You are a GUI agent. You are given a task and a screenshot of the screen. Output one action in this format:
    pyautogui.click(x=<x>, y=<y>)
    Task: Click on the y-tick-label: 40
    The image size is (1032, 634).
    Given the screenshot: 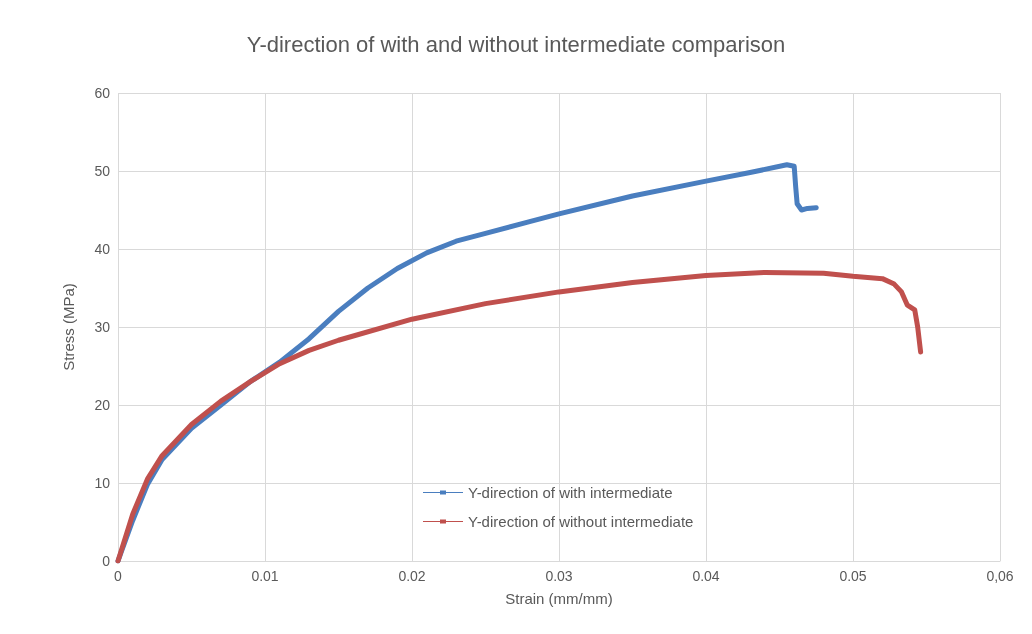 What is the action you would take?
    pyautogui.click(x=102, y=249)
    